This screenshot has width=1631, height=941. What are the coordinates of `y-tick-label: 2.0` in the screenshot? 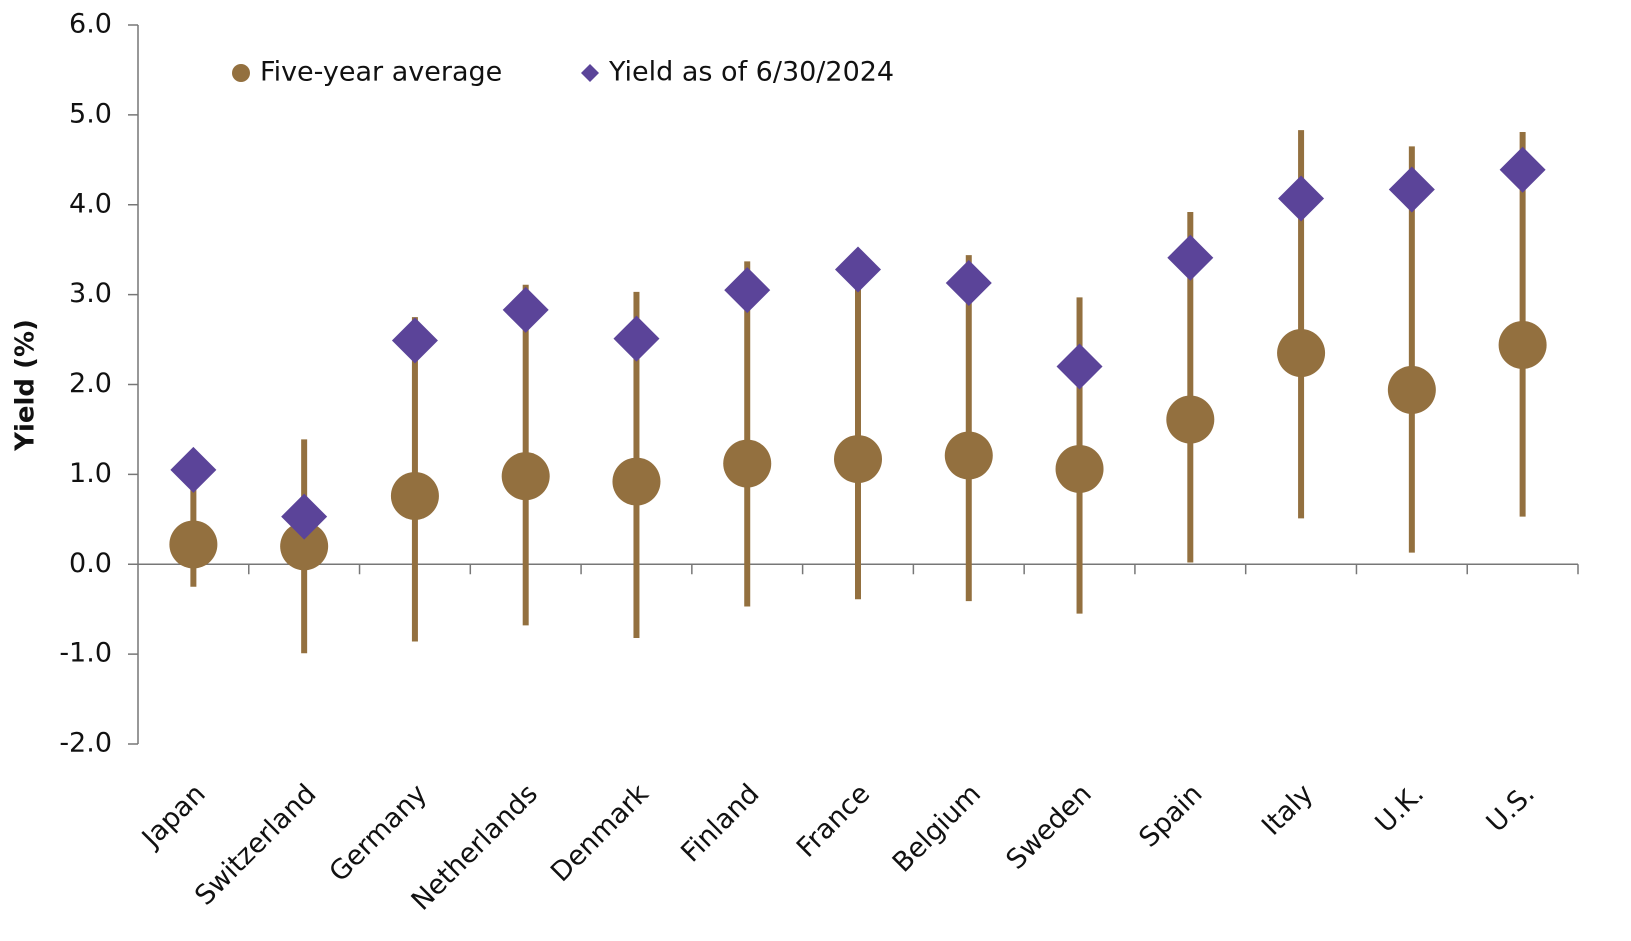 It's located at (90, 383).